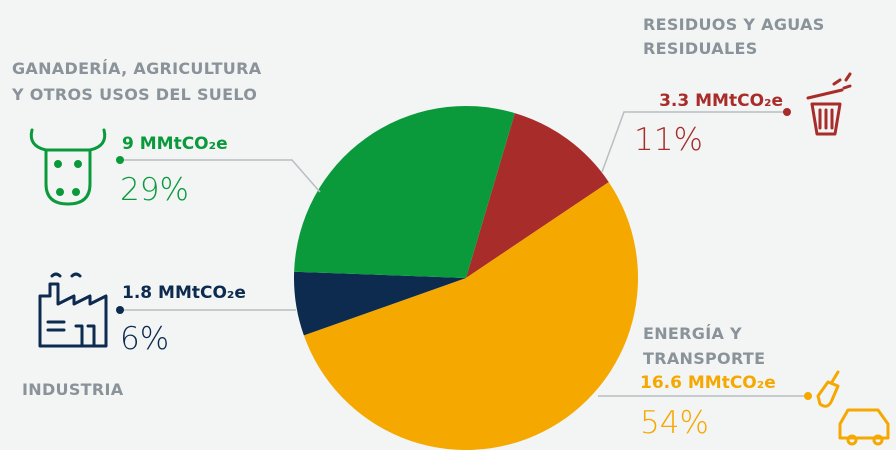 This screenshot has height=450, width=896. I want to click on category-label: INDUSTRIA, so click(73, 389).